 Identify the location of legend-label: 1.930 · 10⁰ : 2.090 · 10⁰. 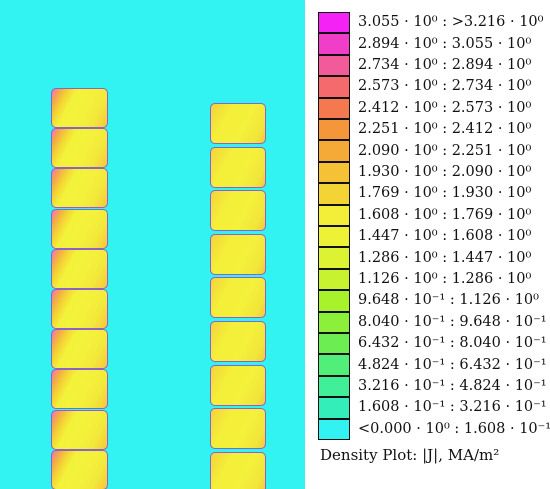
(445, 171).